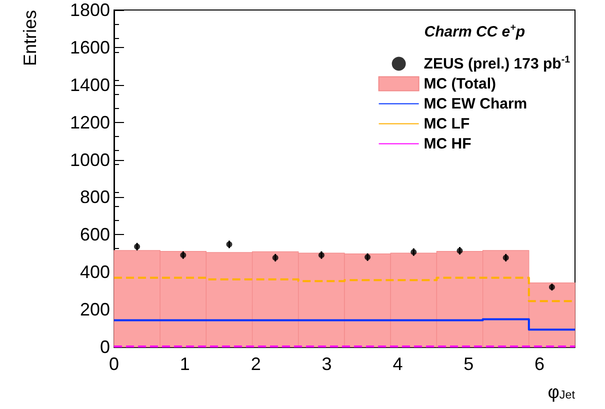 Image resolution: width=605 pixels, height=409 pixels. I want to click on x-tick-label: 3, so click(327, 364).